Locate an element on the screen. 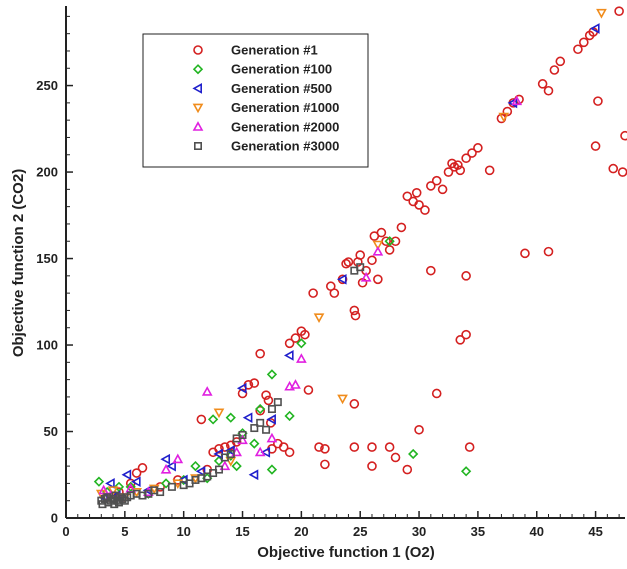 Image resolution: width=627 pixels, height=569 pixels. legend-entry: Generation #1000 is located at coordinates (285, 107).